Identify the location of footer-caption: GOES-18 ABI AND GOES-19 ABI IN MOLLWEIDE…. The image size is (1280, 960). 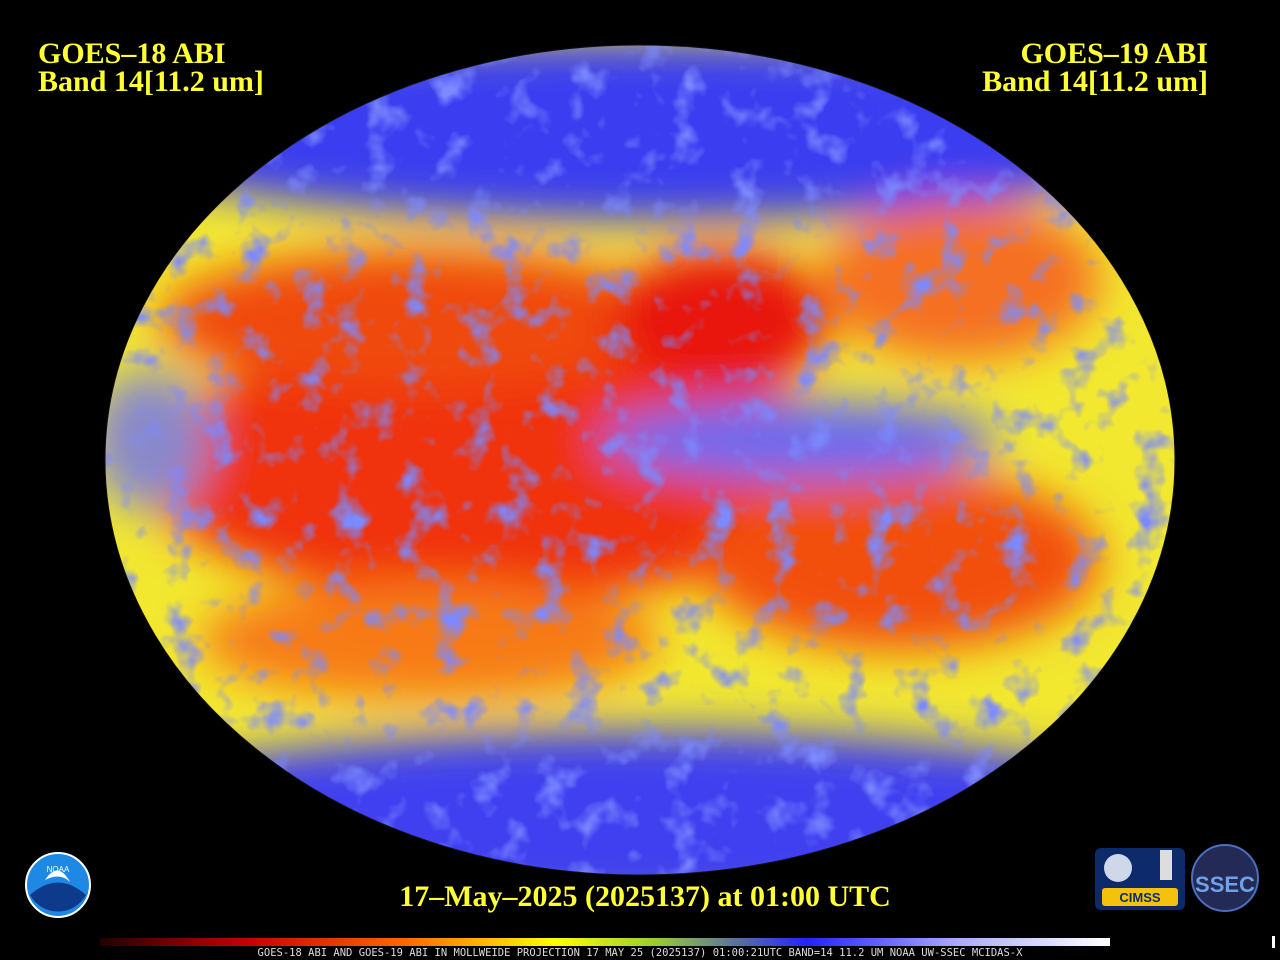
(641, 953).